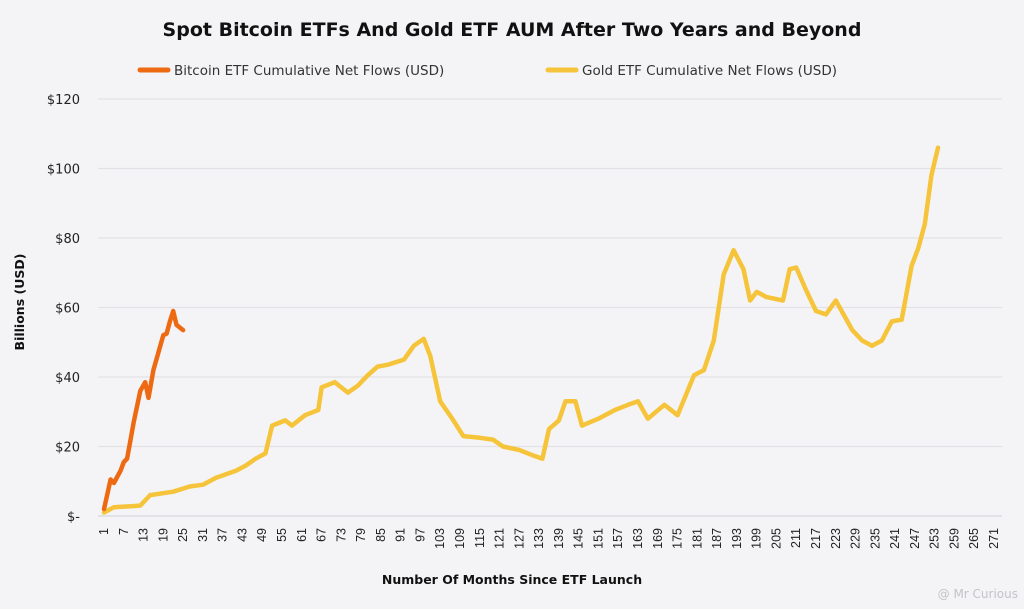 The height and width of the screenshot is (609, 1024). Describe the element at coordinates (717, 538) in the screenshot. I see `x-tick-label: 187` at that location.